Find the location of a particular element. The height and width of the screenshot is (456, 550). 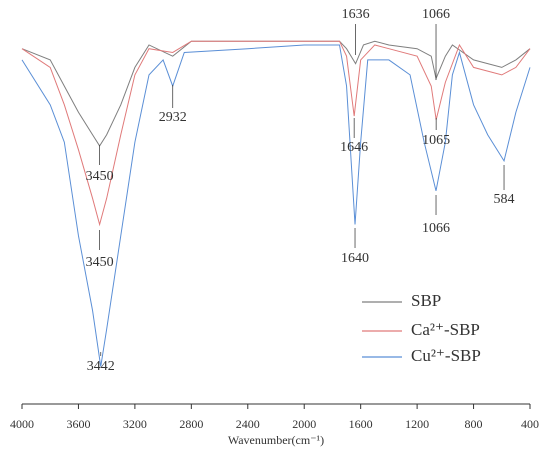

x-tick-label: 2400 is located at coordinates (248, 424).